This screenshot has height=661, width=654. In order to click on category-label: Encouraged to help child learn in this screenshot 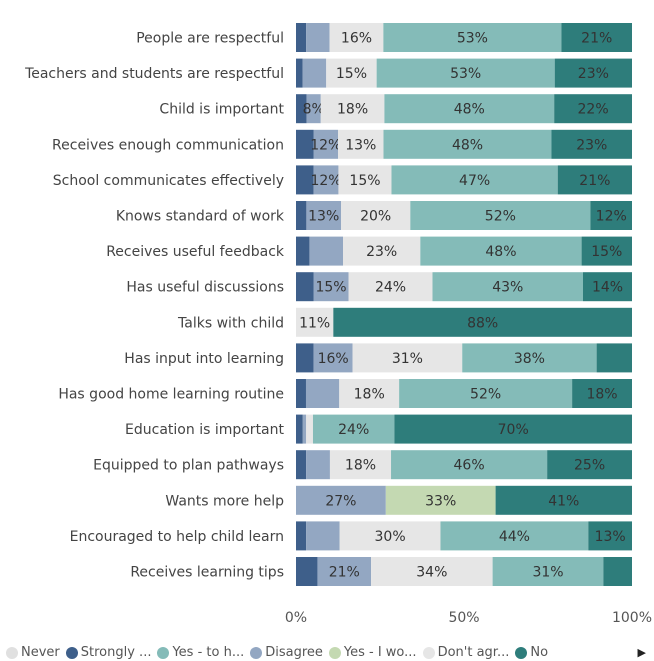, I will do `click(177, 537)`.